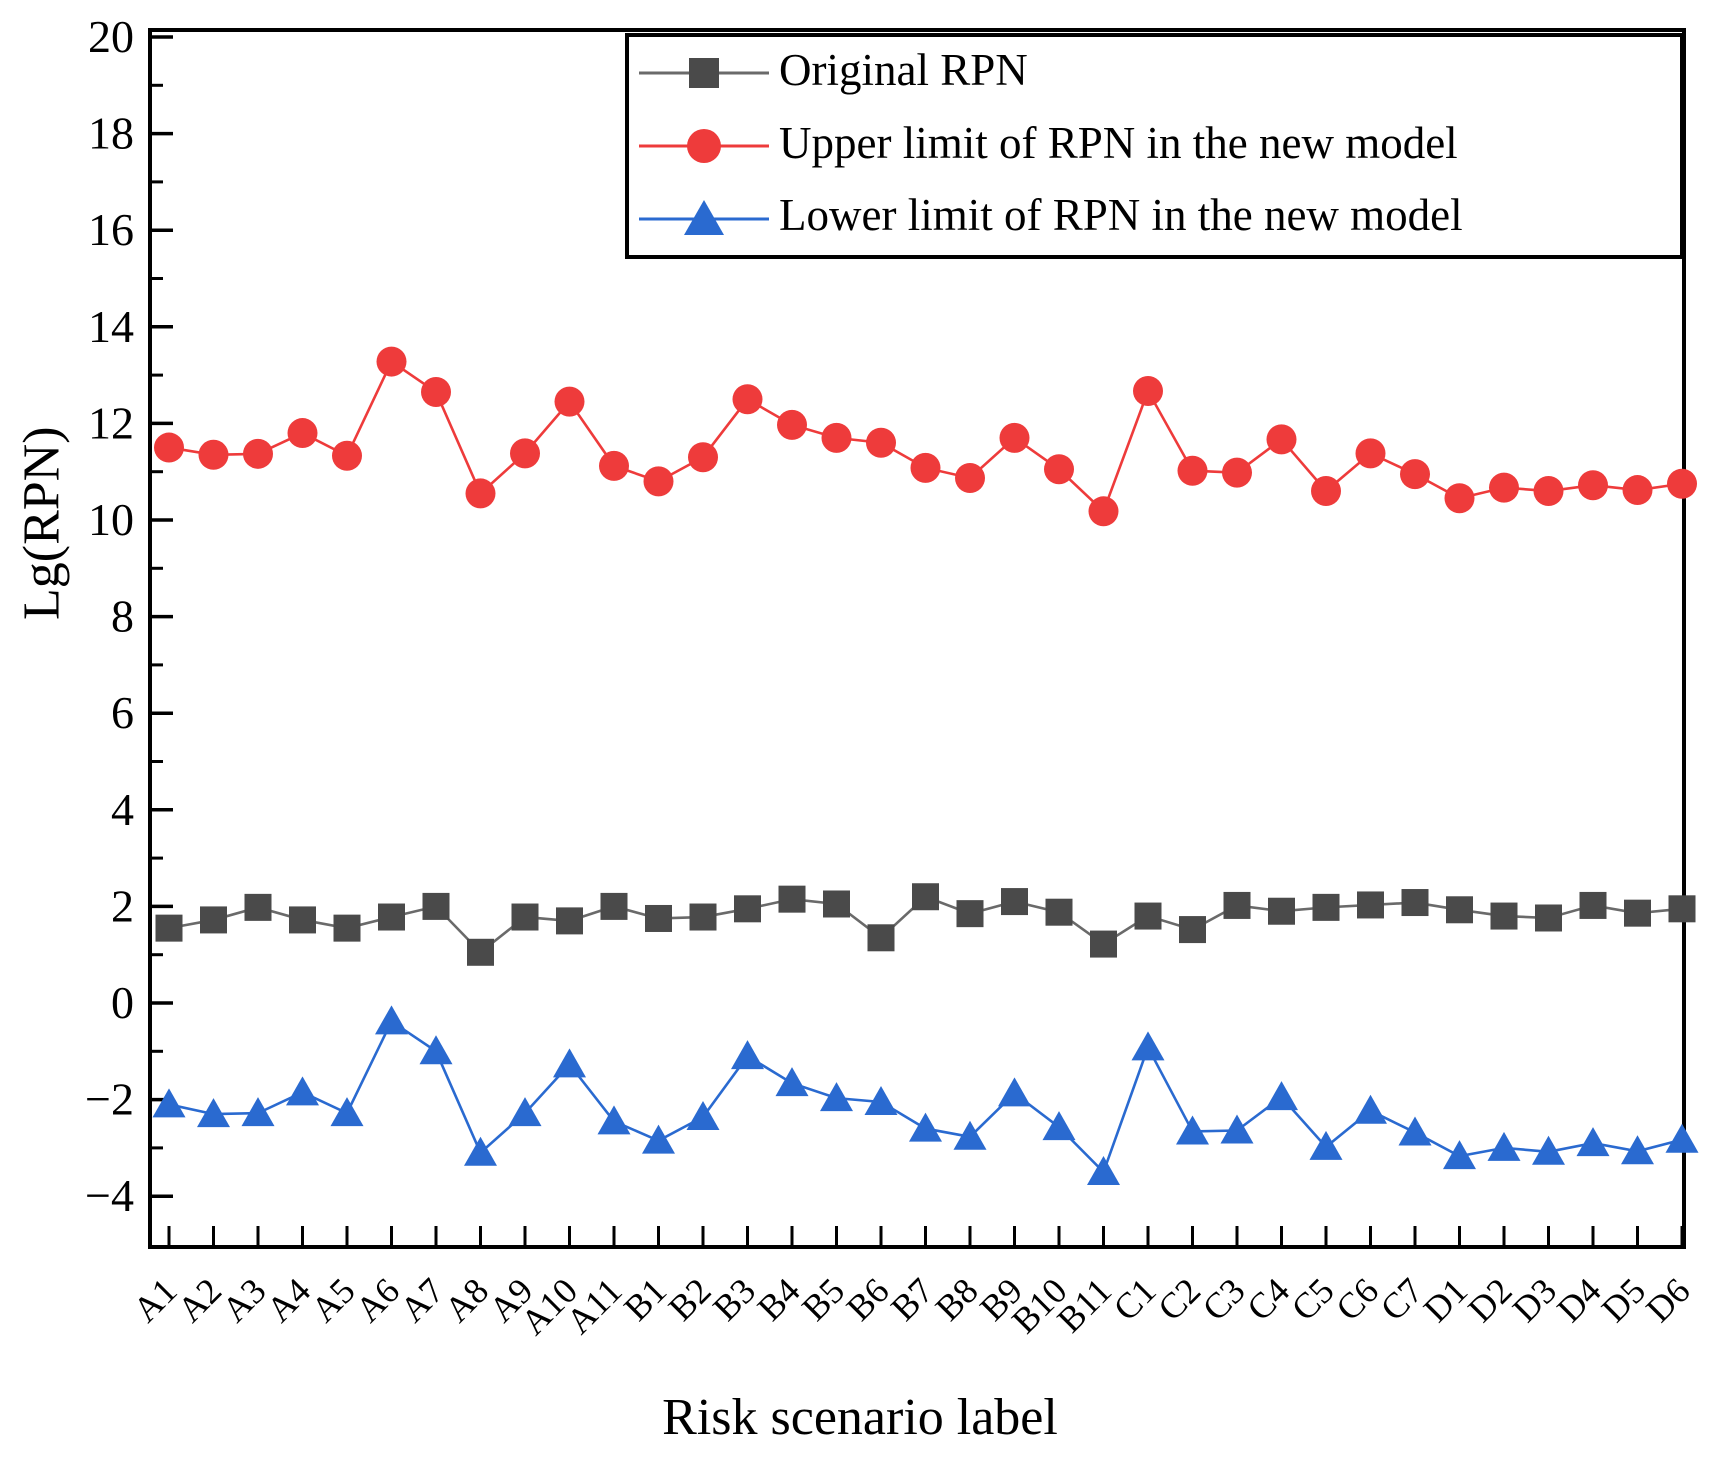 This screenshot has height=1470, width=1716. What do you see at coordinates (1118, 142) in the screenshot?
I see `legend-label: Upper limit of RPN in the new model` at bounding box center [1118, 142].